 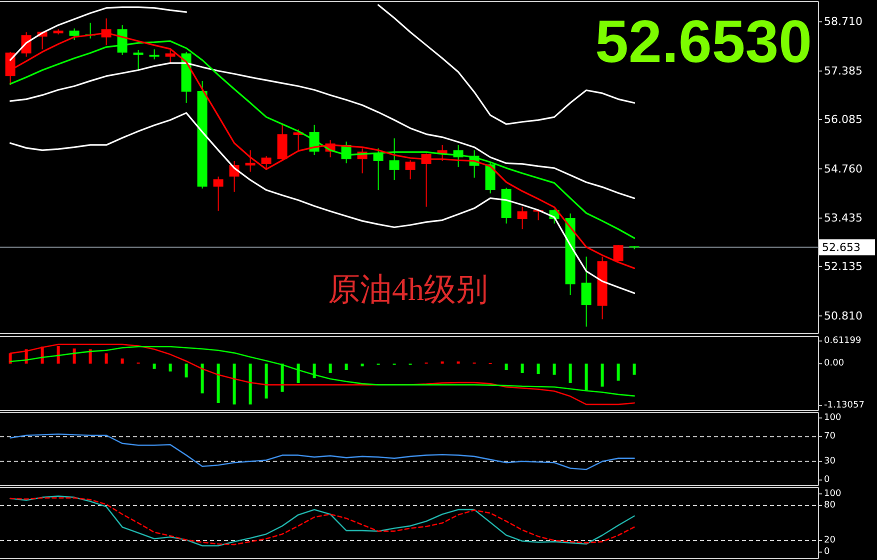 What do you see at coordinates (844, 405) in the screenshot?
I see `y-tick-label: -1.13057` at bounding box center [844, 405].